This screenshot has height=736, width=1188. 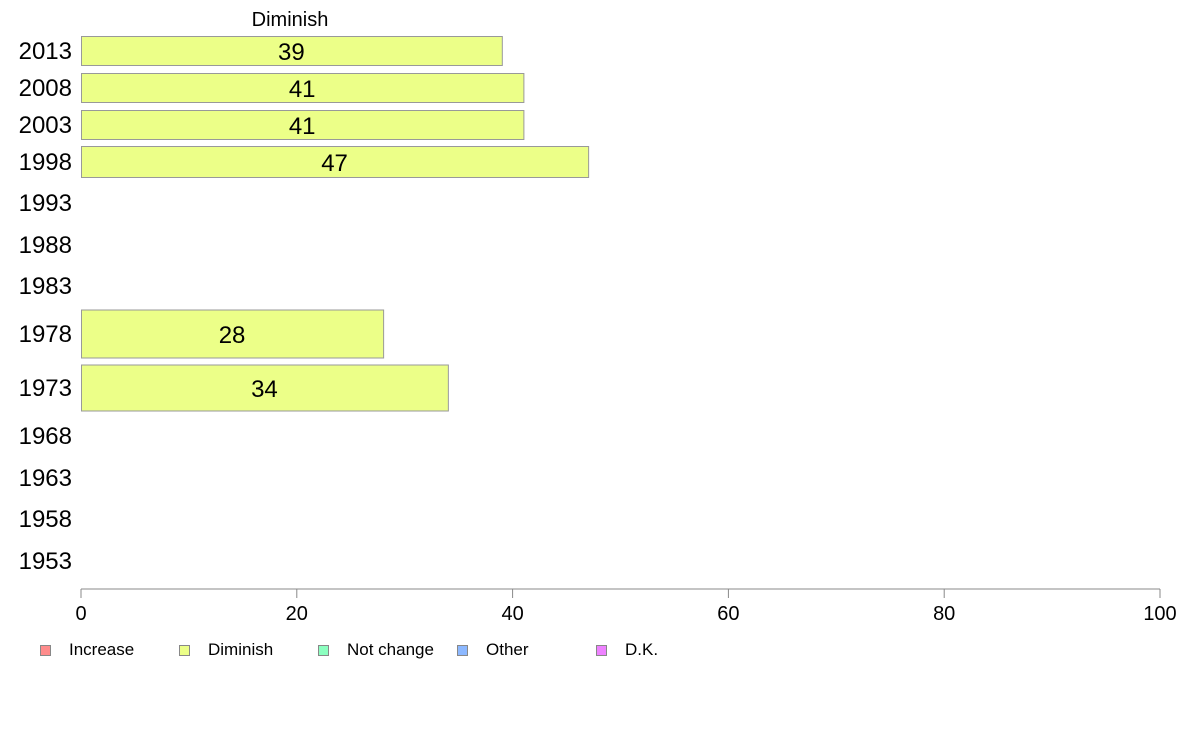 What do you see at coordinates (601, 650) in the screenshot?
I see `legend-swatch-dk` at bounding box center [601, 650].